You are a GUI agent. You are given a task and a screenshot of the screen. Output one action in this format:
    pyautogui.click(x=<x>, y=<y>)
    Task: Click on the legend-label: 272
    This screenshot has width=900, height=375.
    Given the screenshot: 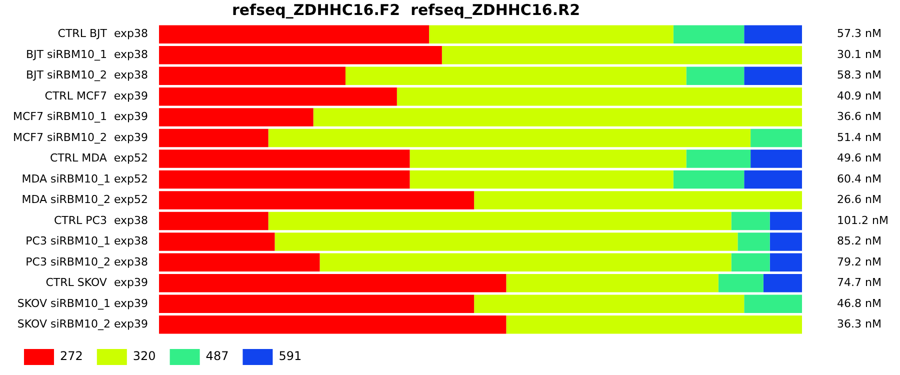 What is the action you would take?
    pyautogui.click(x=71, y=356)
    